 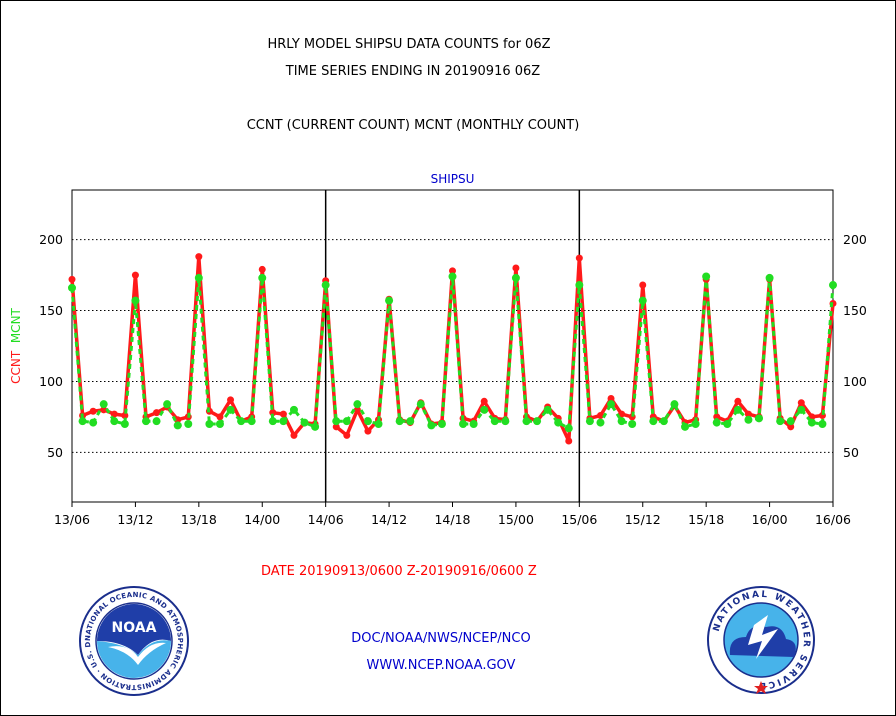 What do you see at coordinates (855, 239) in the screenshot?
I see `y-tick-label-right: 200` at bounding box center [855, 239].